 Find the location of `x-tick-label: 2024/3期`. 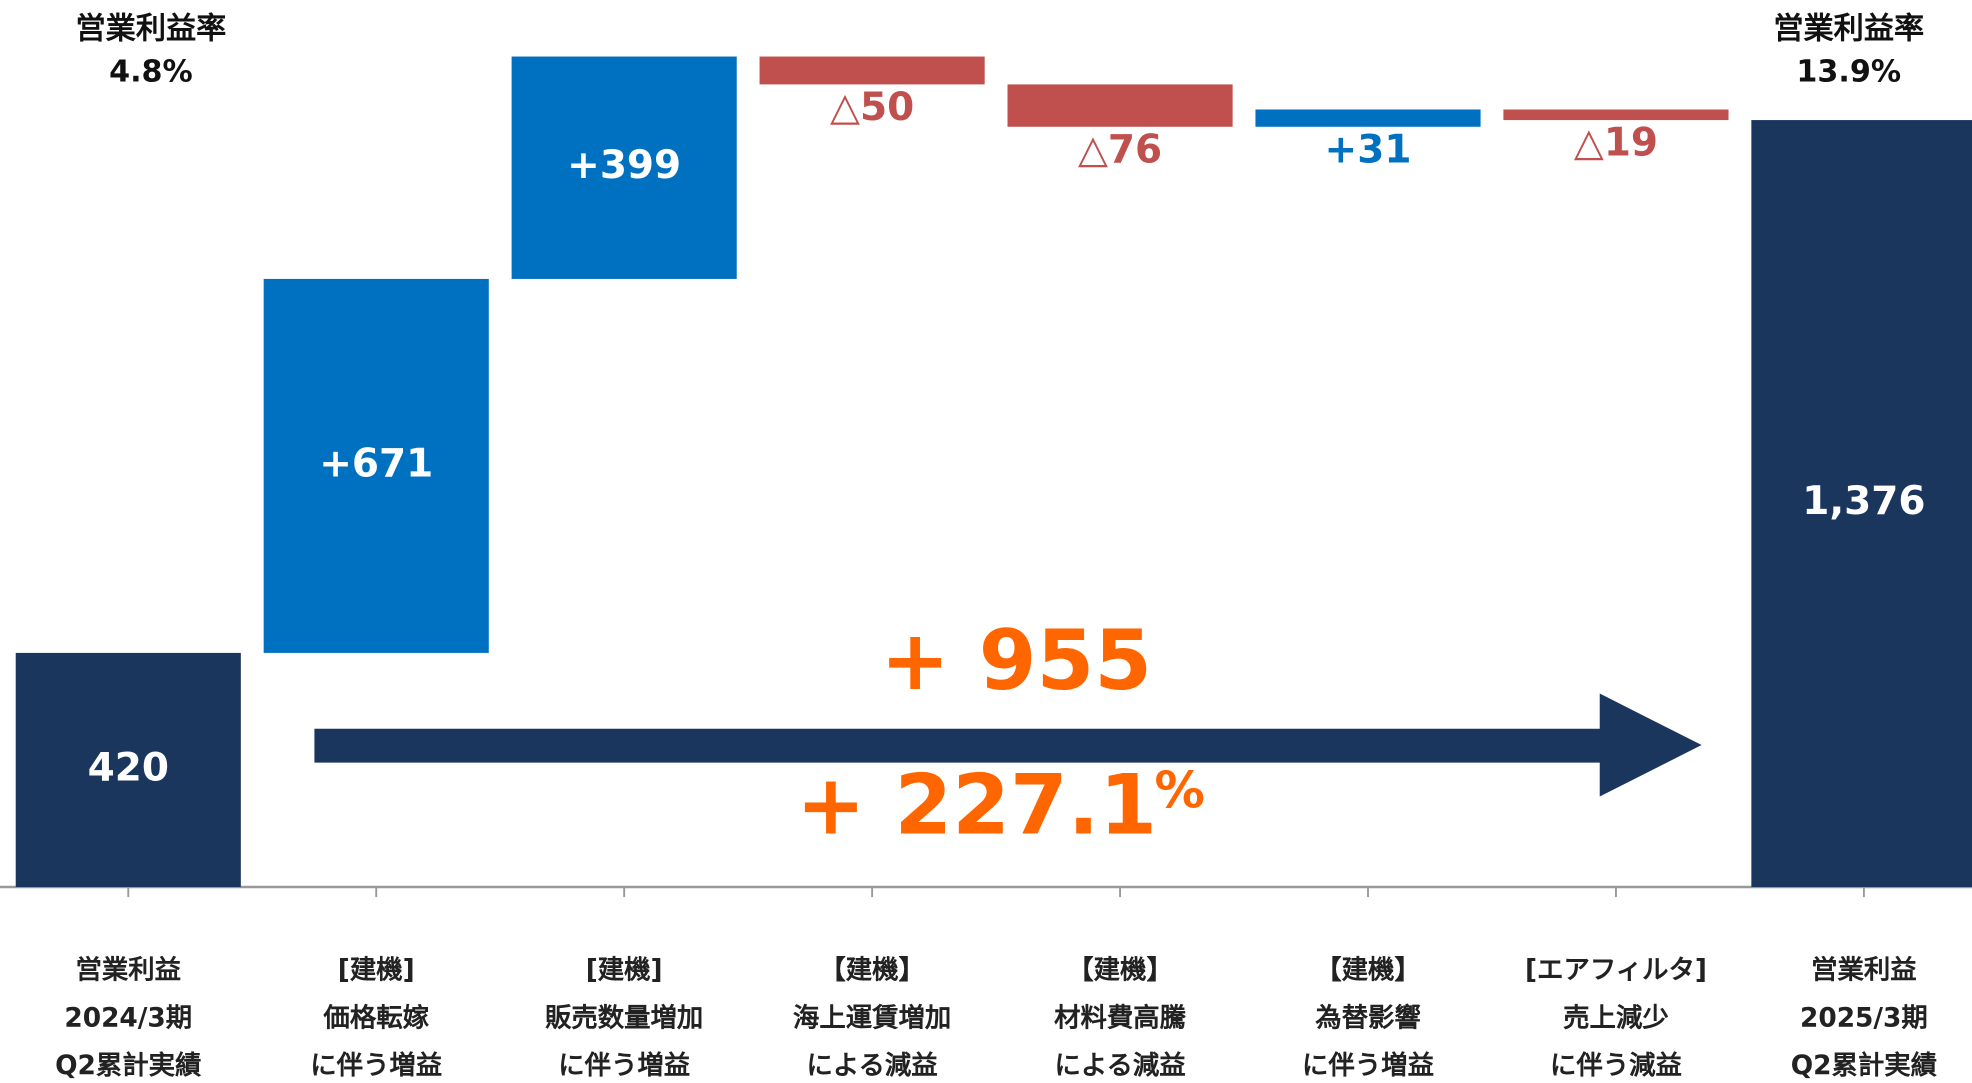

x-tick-label: 2024/3期 is located at coordinates (128, 1018).